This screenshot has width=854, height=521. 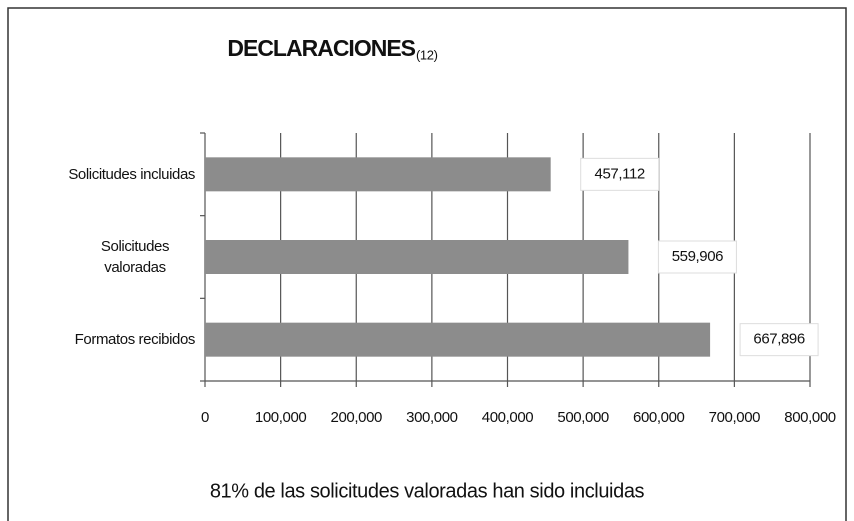 I want to click on value-label: 457,112, so click(x=620, y=173).